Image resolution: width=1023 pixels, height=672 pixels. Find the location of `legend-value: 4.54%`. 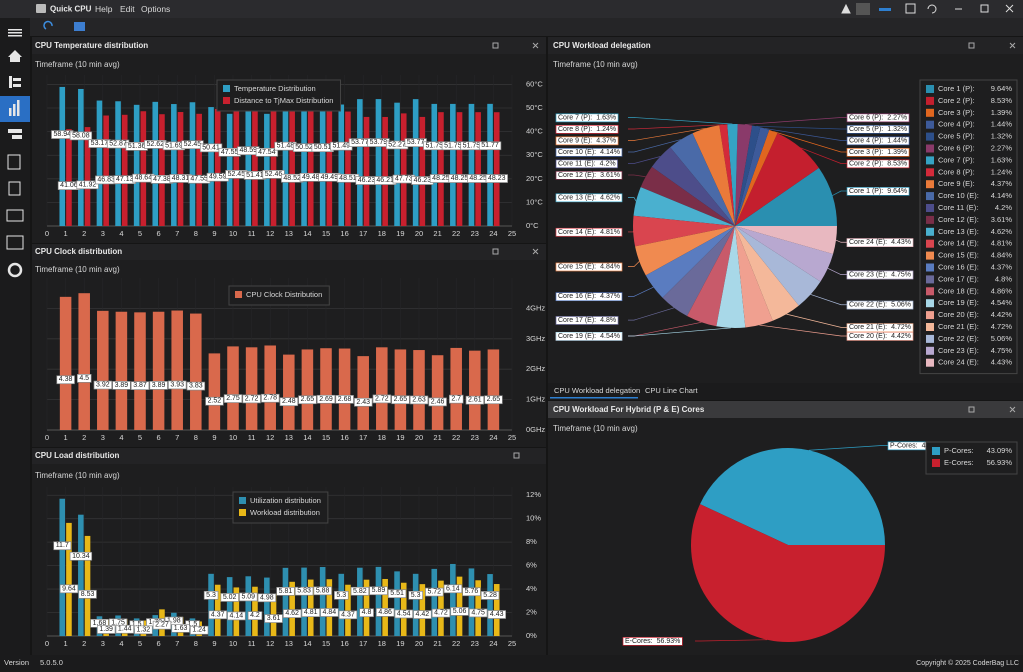

legend-value: 4.54% is located at coordinates (1002, 302).